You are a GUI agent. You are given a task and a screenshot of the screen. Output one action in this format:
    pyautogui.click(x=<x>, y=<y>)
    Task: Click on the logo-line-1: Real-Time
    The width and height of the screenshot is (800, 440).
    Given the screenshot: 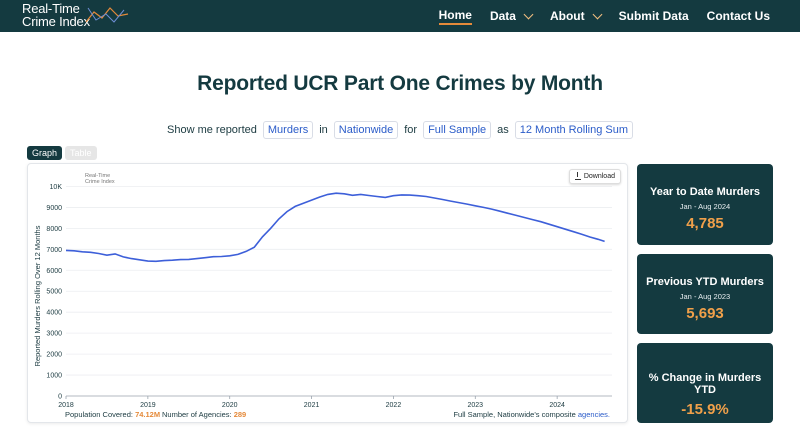 What is the action you would take?
    pyautogui.click(x=51, y=8)
    